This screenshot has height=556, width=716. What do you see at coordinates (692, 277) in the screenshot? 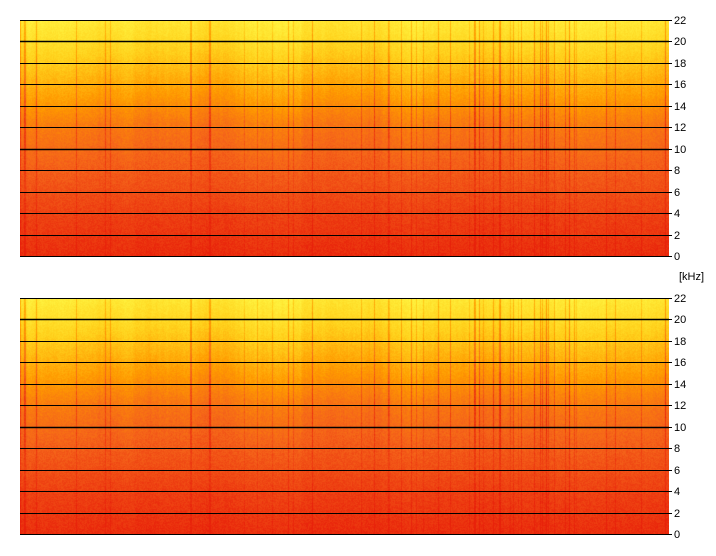
I see `frequency-unit-label: [kHz]` at bounding box center [692, 277].